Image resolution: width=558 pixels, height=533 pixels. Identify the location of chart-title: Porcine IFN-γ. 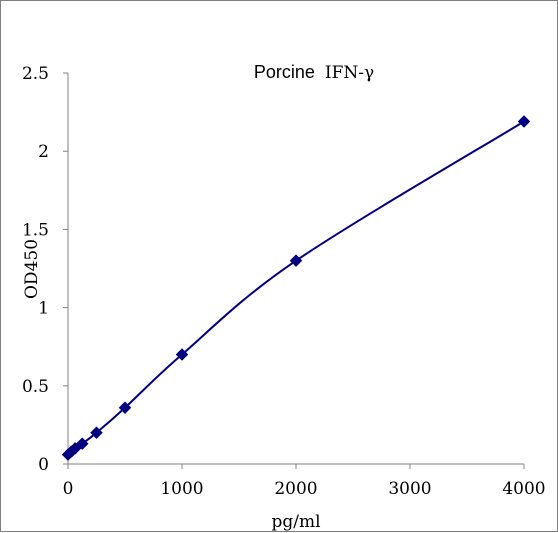
(314, 72).